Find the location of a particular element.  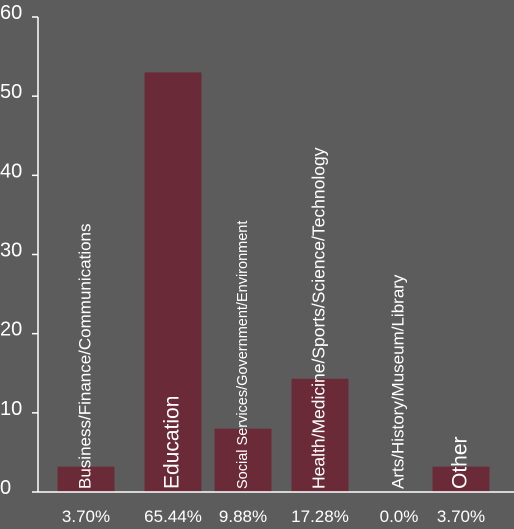

data-label: 9.88% is located at coordinates (243, 516).